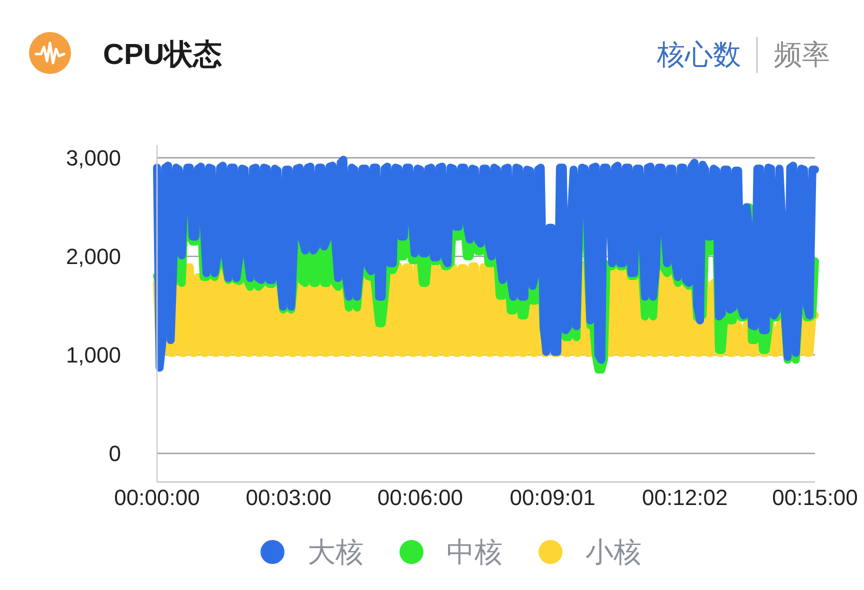 This screenshot has height=590, width=864. What do you see at coordinates (93, 355) in the screenshot?
I see `y-tick-label: 1,000` at bounding box center [93, 355].